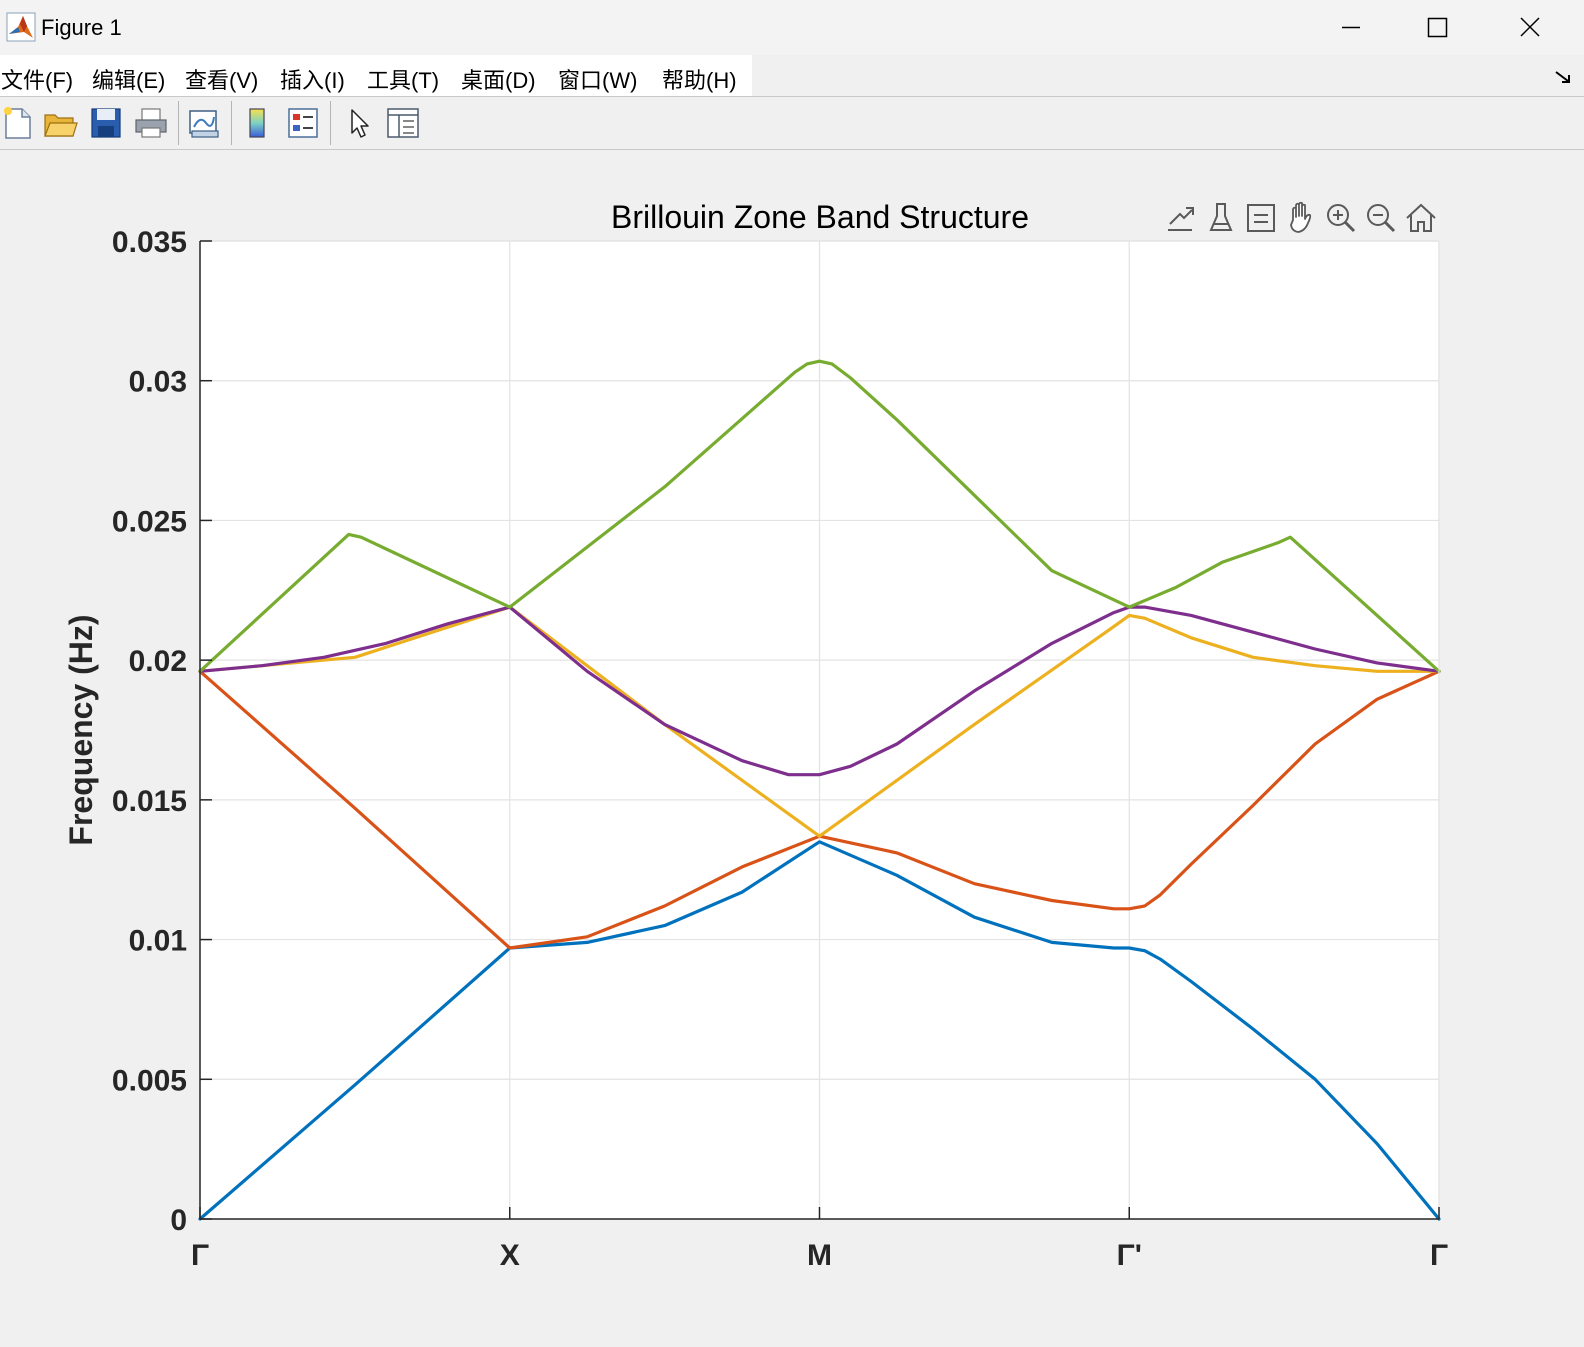 The image size is (1584, 1347). I want to click on colorbar-icon, so click(258, 123).